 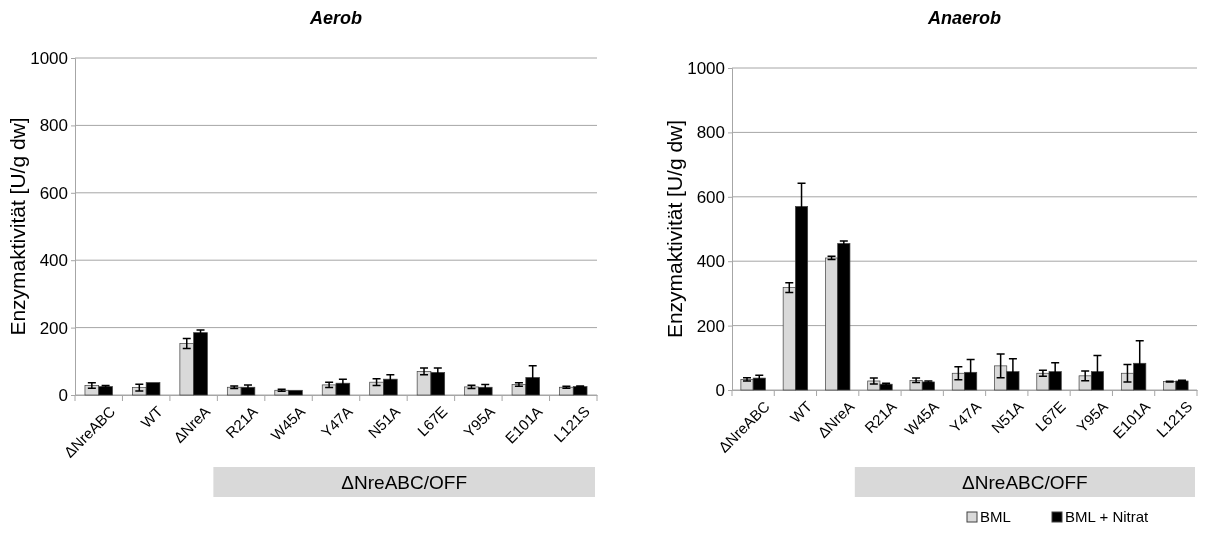 I want to click on legend-label: BML, so click(x=995, y=516).